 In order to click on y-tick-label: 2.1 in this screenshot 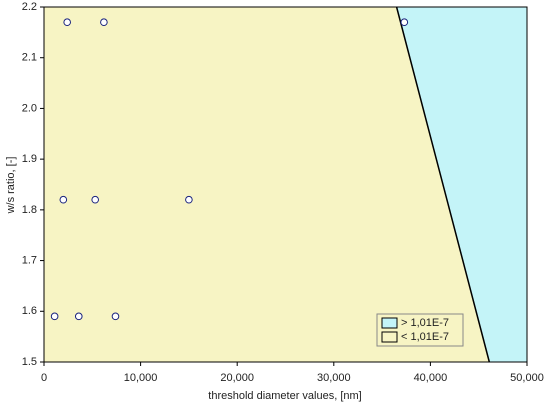, I will do `click(29, 58)`.